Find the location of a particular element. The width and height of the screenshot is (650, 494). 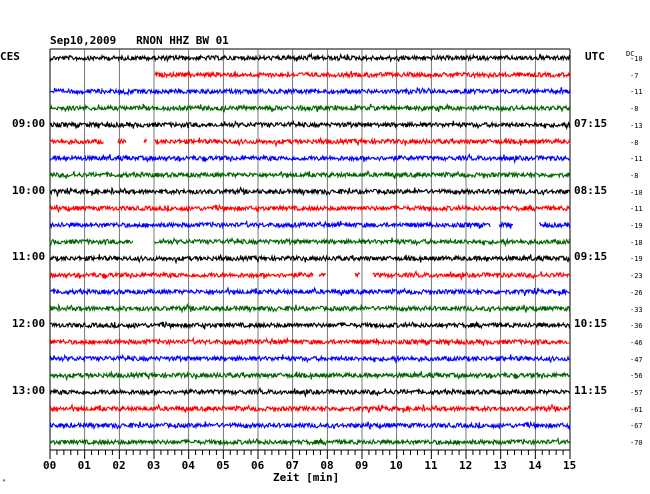

dc-offset-label: -33 is located at coordinates (636, 309).